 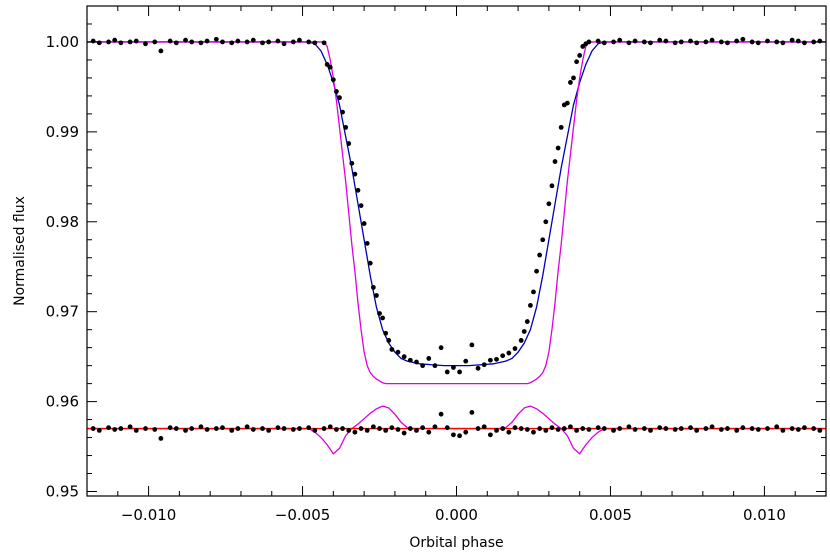 What do you see at coordinates (62, 312) in the screenshot?
I see `y-tick-label: 0.97` at bounding box center [62, 312].